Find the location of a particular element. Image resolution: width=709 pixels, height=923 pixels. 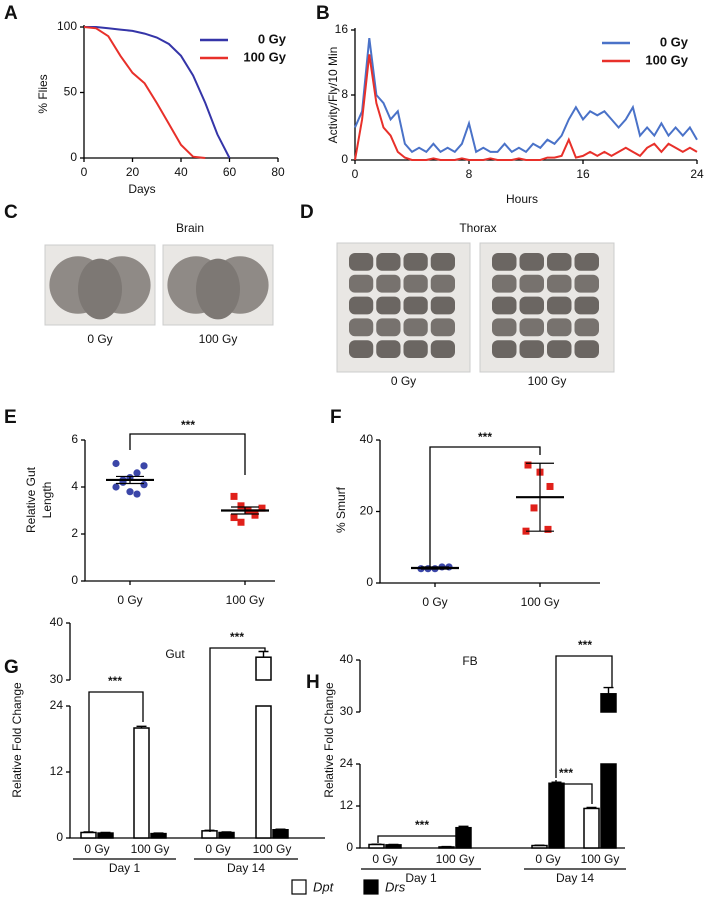

panel-label: D is located at coordinates (307, 212).